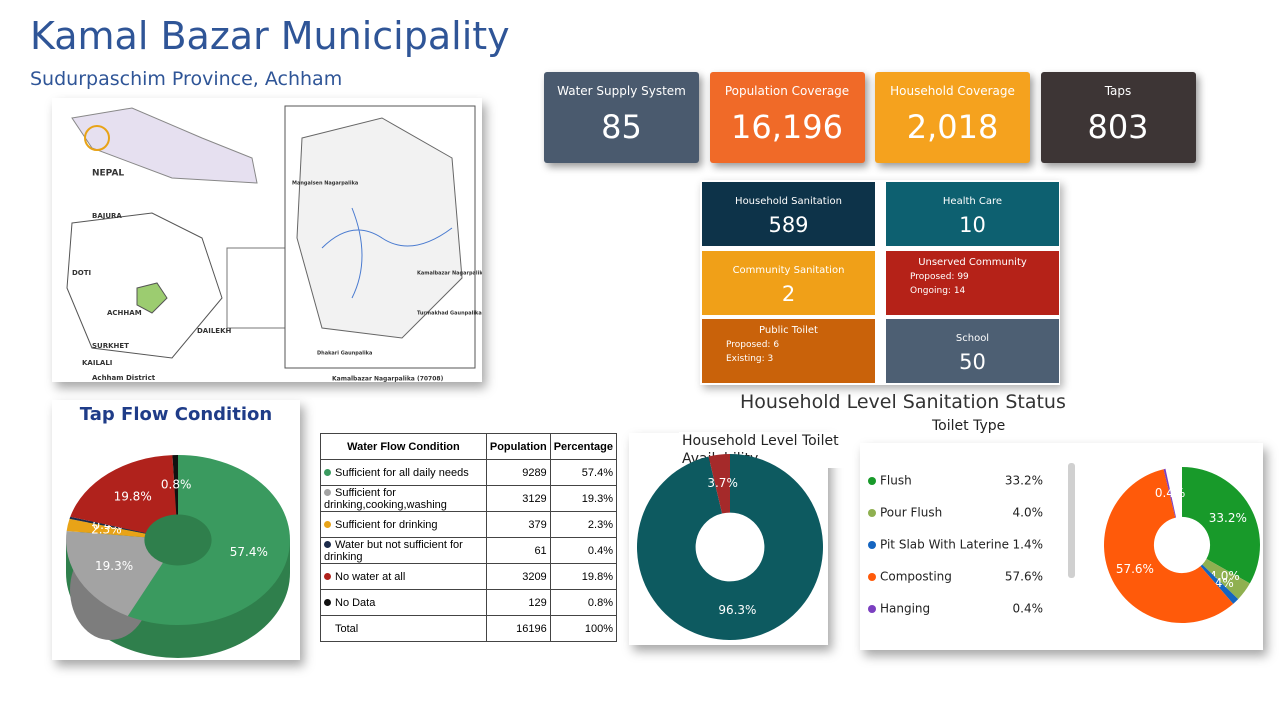 The height and width of the screenshot is (720, 1280). I want to click on cell-text: No Data, so click(355, 602).